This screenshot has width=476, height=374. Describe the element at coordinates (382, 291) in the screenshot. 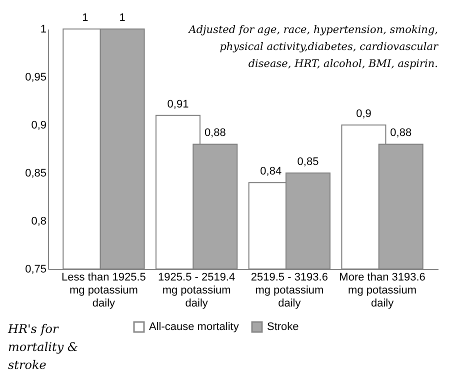

I see `x-tick-label: More than 3193.6 mg potassium daily` at that location.